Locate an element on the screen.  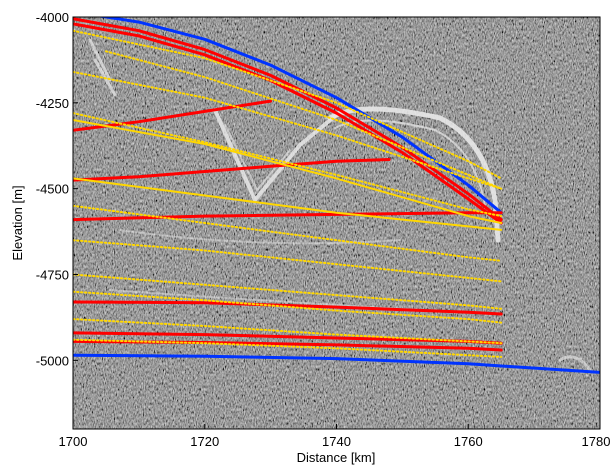
bright-reflector-right is located at coordinates (575, 363).